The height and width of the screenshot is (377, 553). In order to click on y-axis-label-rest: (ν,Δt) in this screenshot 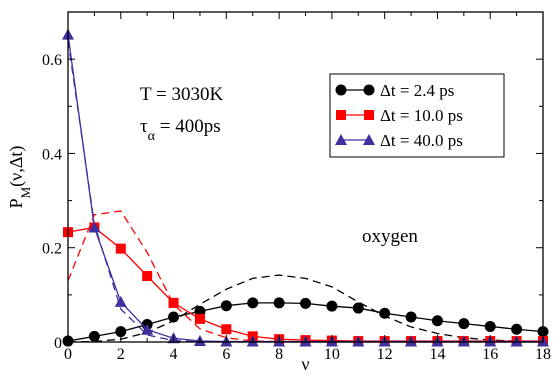, I will do `click(16, 166)`.